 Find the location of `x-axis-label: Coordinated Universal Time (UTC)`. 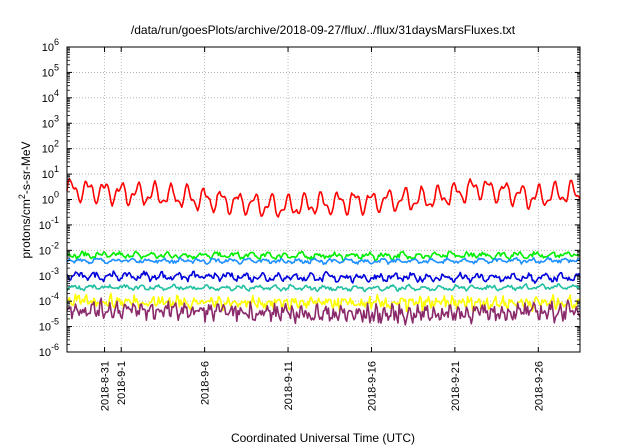

x-axis-label: Coordinated Universal Time (UTC) is located at coordinates (323, 438).